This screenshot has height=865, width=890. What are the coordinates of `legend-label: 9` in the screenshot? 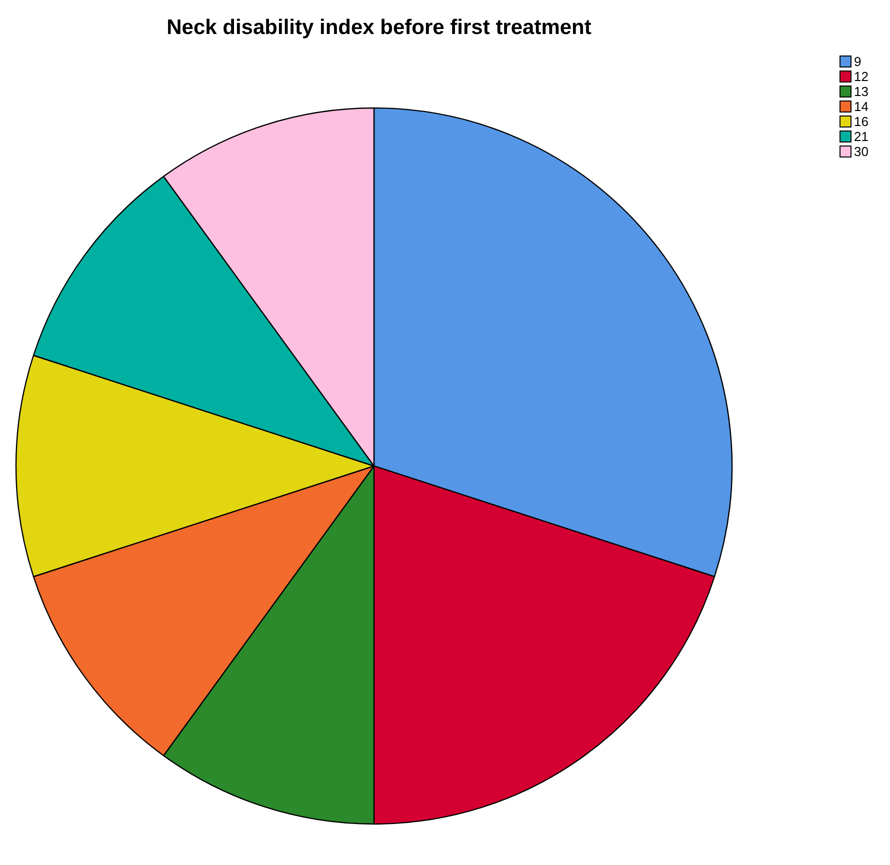 It's located at (858, 61).